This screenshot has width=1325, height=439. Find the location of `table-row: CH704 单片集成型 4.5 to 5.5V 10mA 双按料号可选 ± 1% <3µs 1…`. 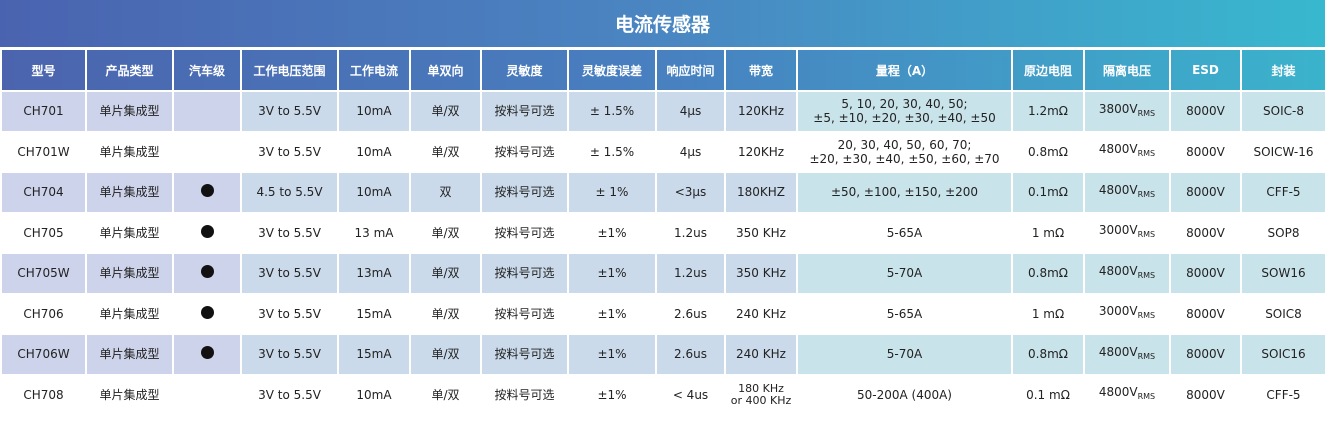

table-row: CH704 单片集成型 4.5 to 5.5V 10mA 双按料号可选 ± 1% <3µs 1… is located at coordinates (663, 192).